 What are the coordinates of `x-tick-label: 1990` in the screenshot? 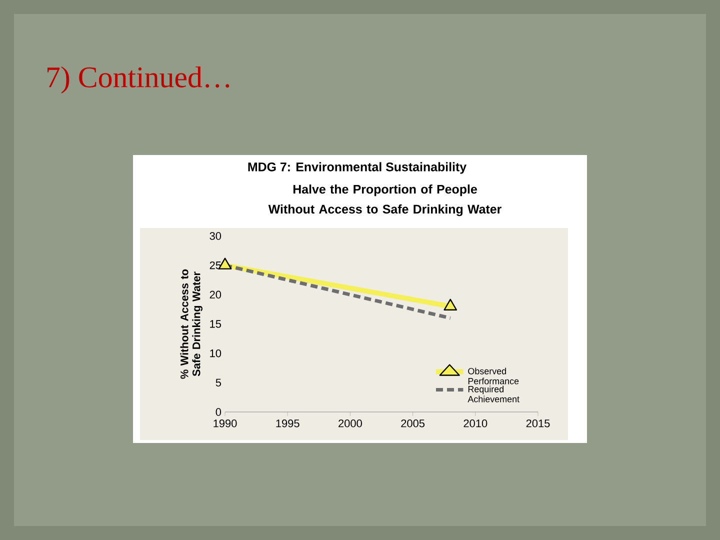 It's located at (225, 424).